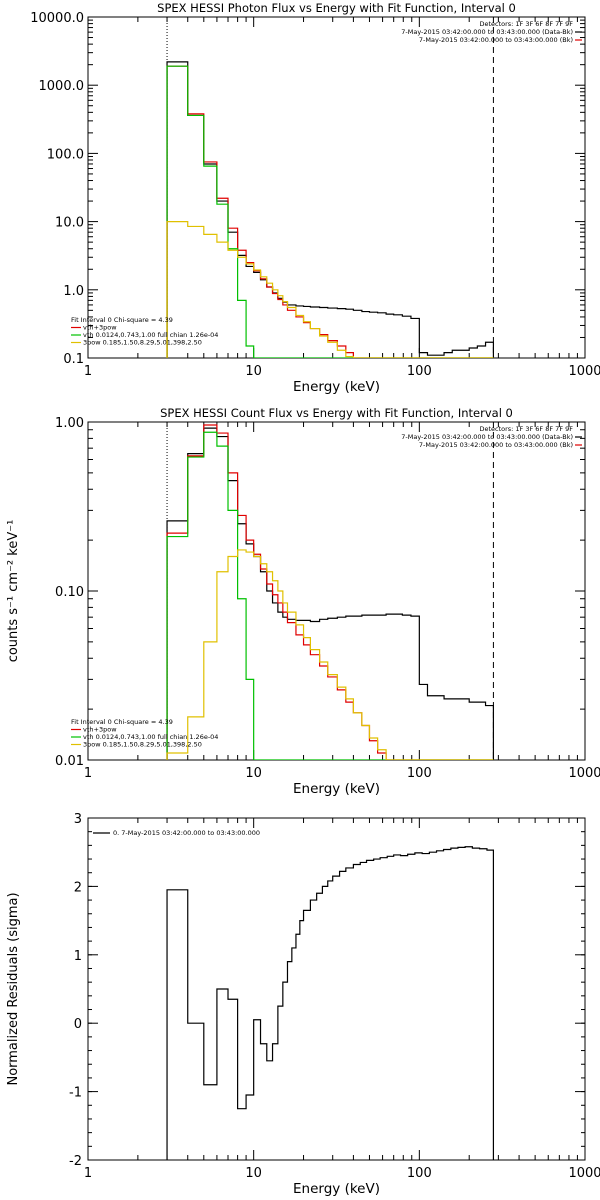 Image resolution: width=600 pixels, height=1200 pixels. I want to click on residuals-series-data, so click(330, 1003).